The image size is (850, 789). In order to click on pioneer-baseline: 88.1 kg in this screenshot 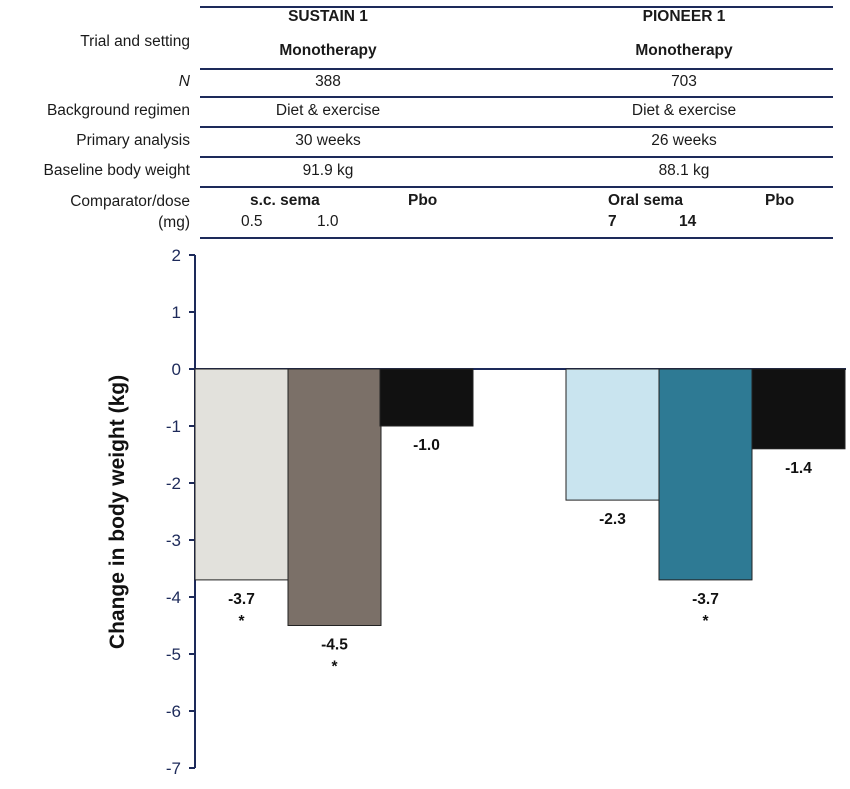, I will do `click(684, 170)`.